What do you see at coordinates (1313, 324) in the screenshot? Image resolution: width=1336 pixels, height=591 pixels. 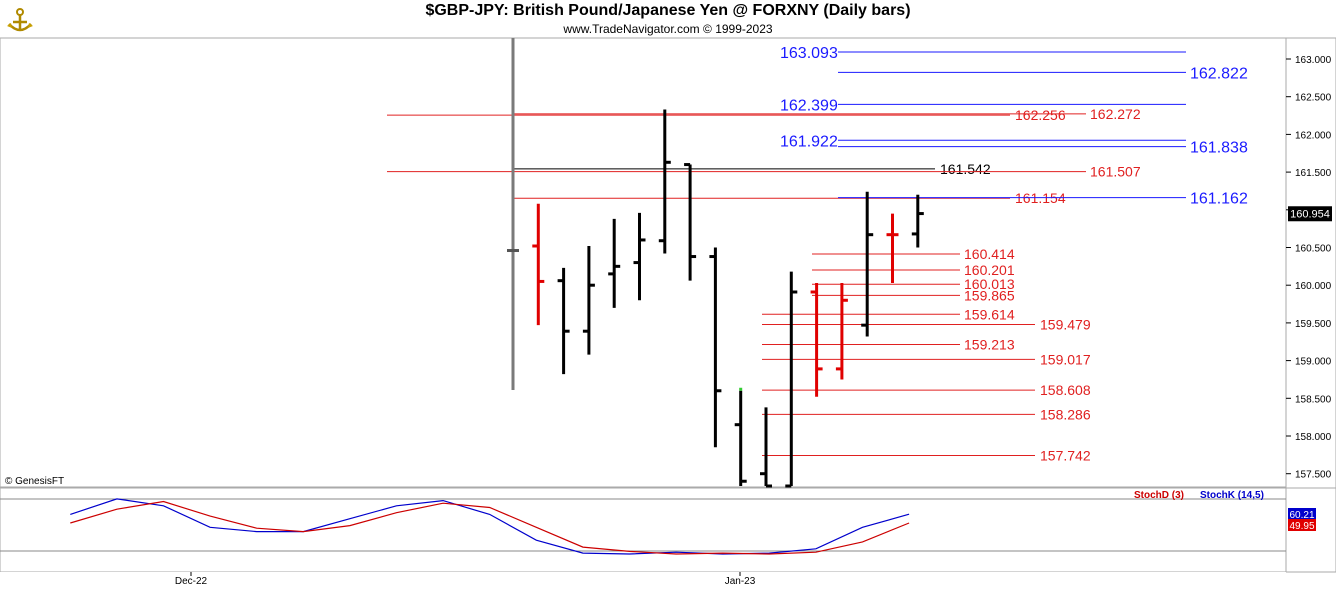 I see `price-axis-tick-label: 159.500` at bounding box center [1313, 324].